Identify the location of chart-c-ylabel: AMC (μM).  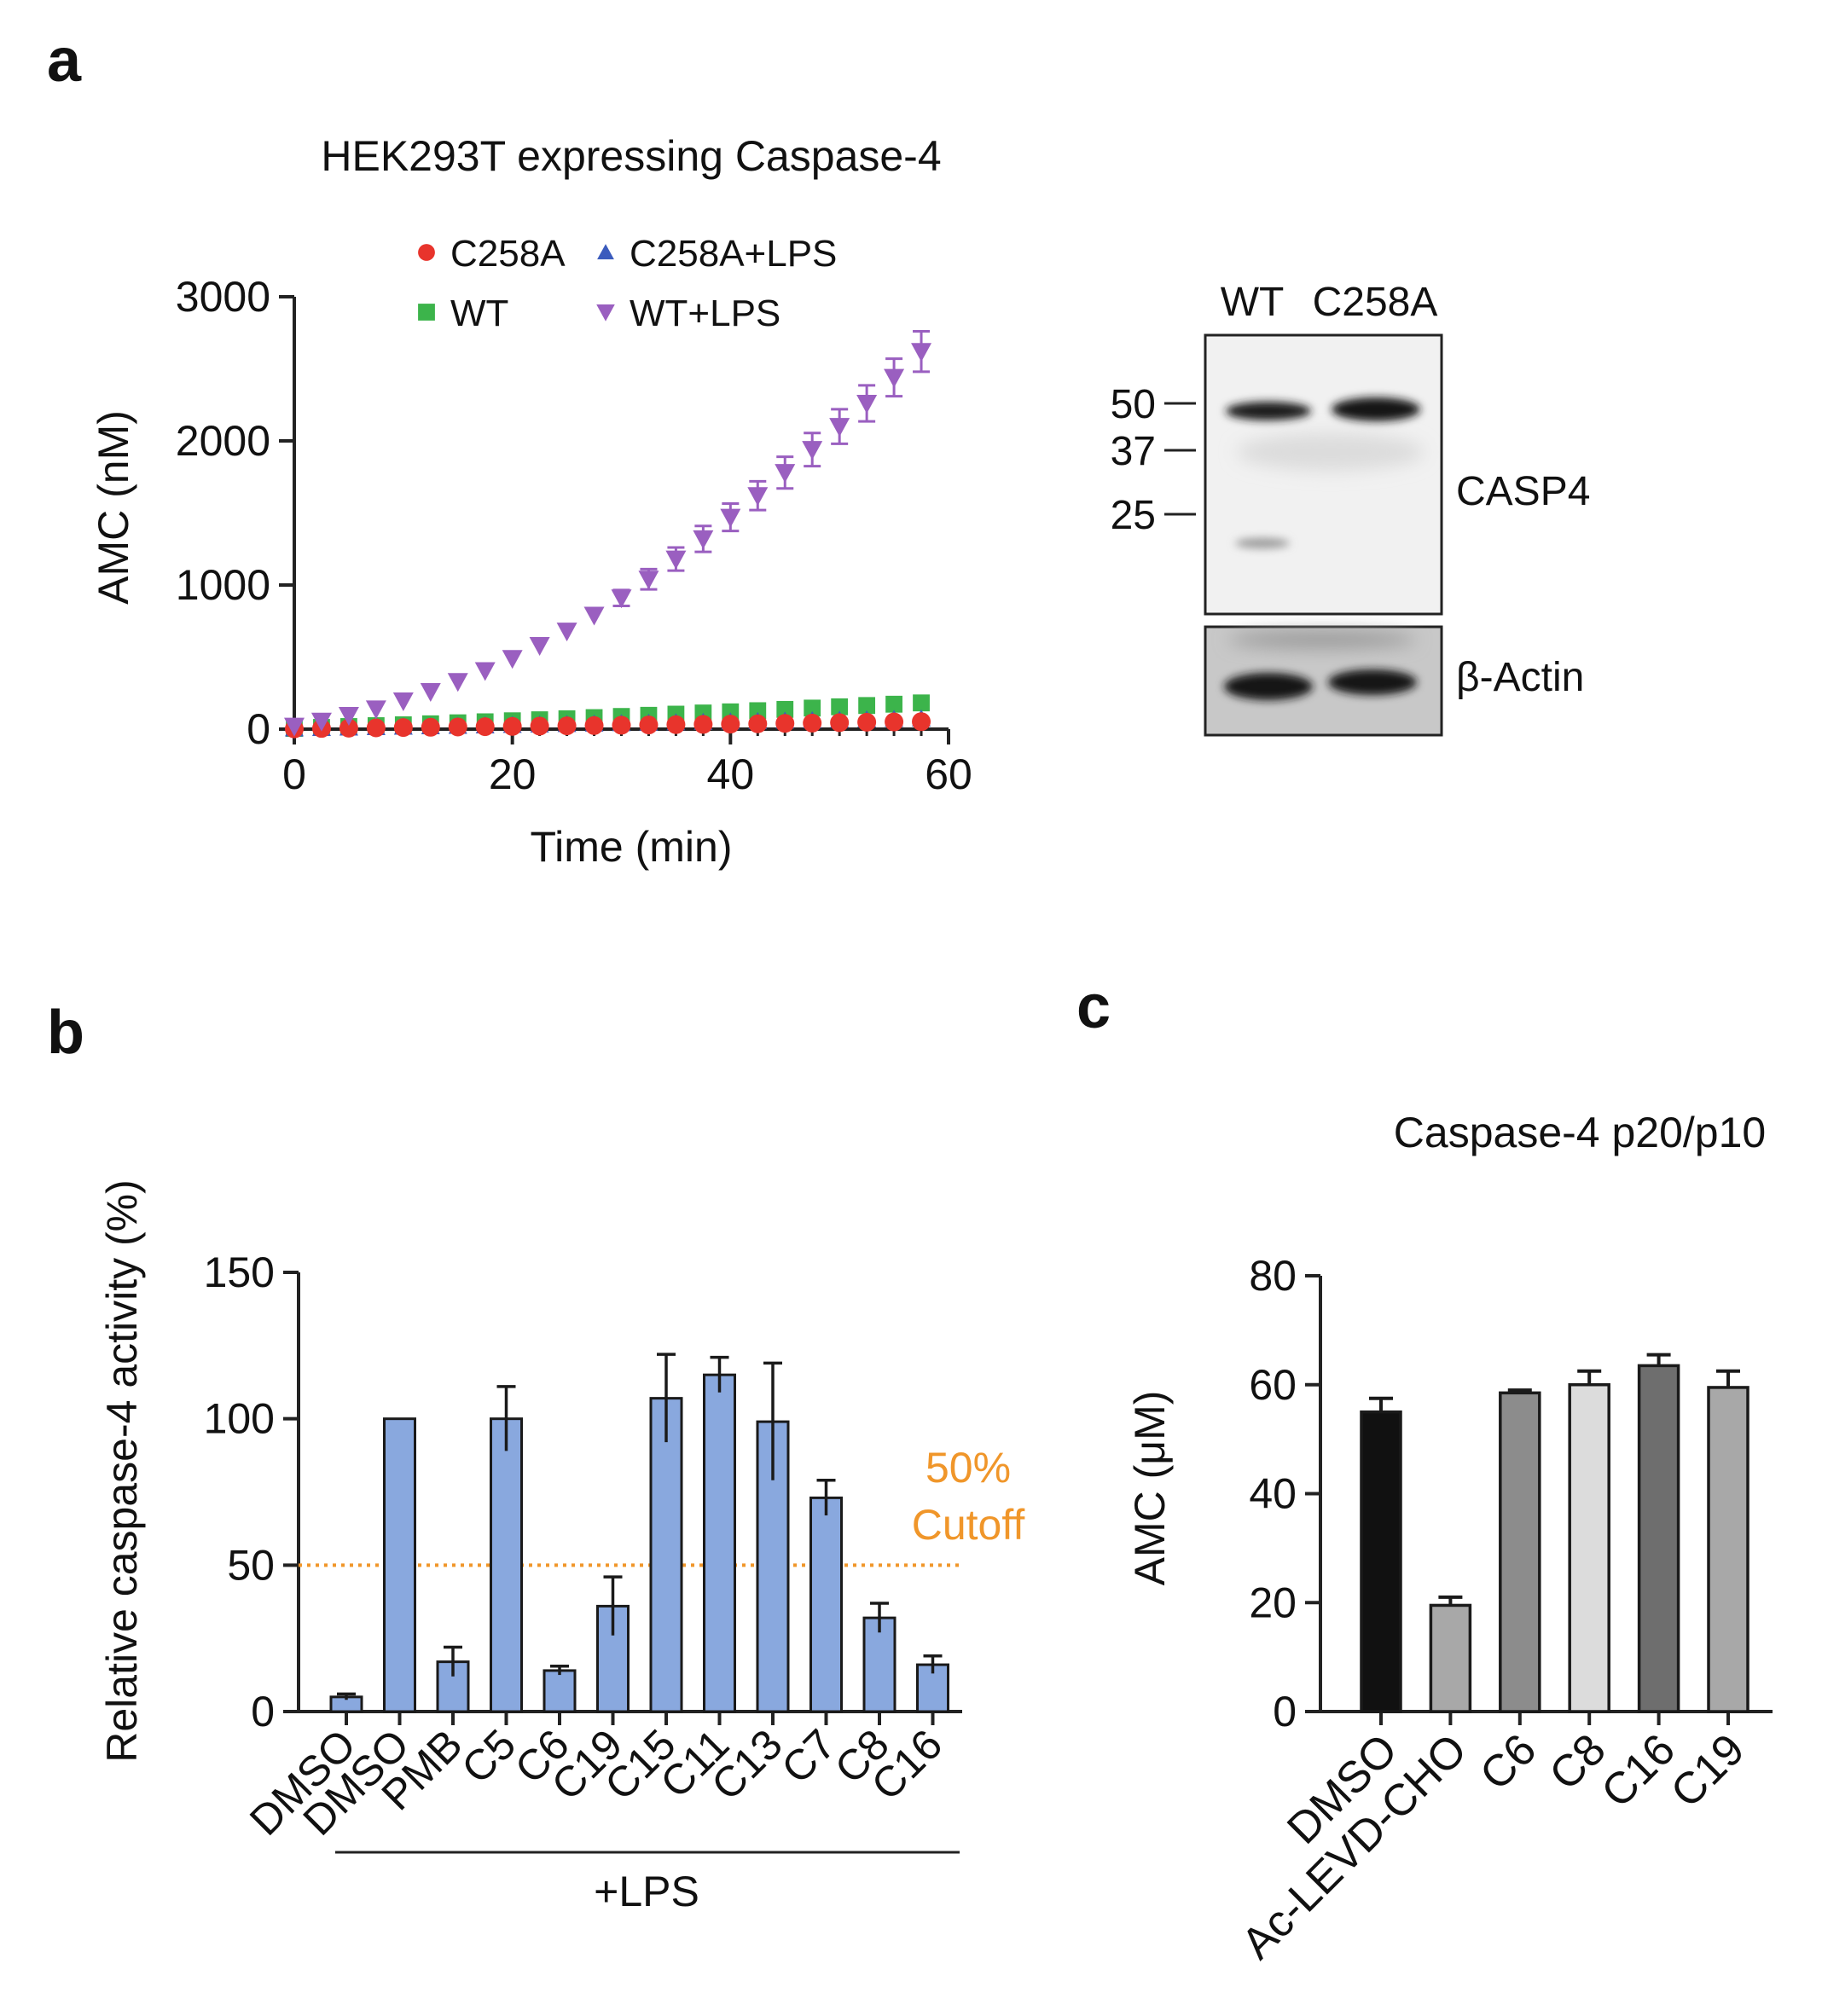
(1150, 1489).